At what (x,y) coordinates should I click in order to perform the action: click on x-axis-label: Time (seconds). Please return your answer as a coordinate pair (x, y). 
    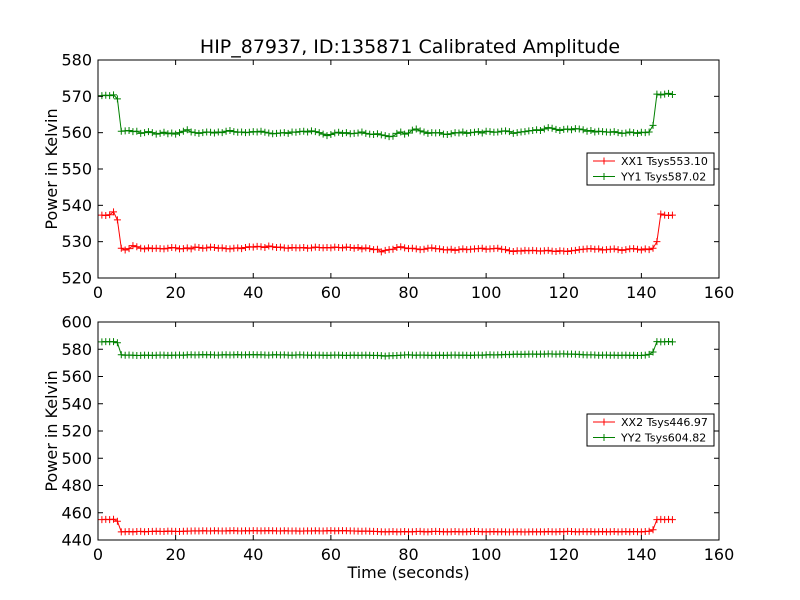
    Looking at the image, I should click on (407, 572).